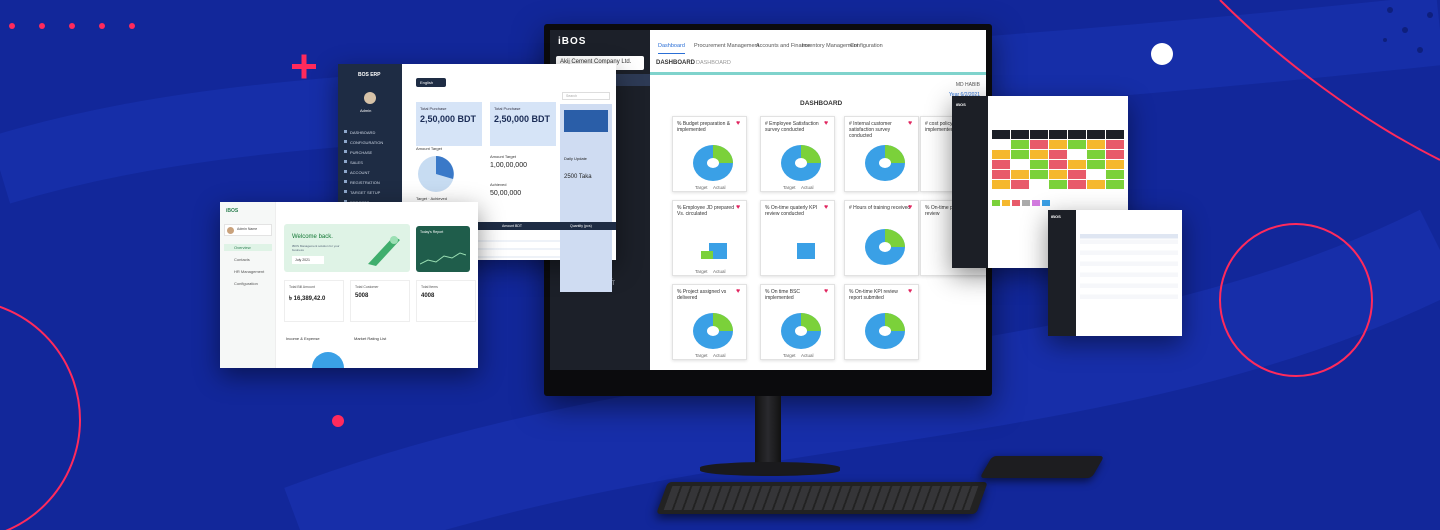 The width and height of the screenshot is (1440, 530). I want to click on kpi-card: % On-time KPI review report submited ♥, so click(881, 322).